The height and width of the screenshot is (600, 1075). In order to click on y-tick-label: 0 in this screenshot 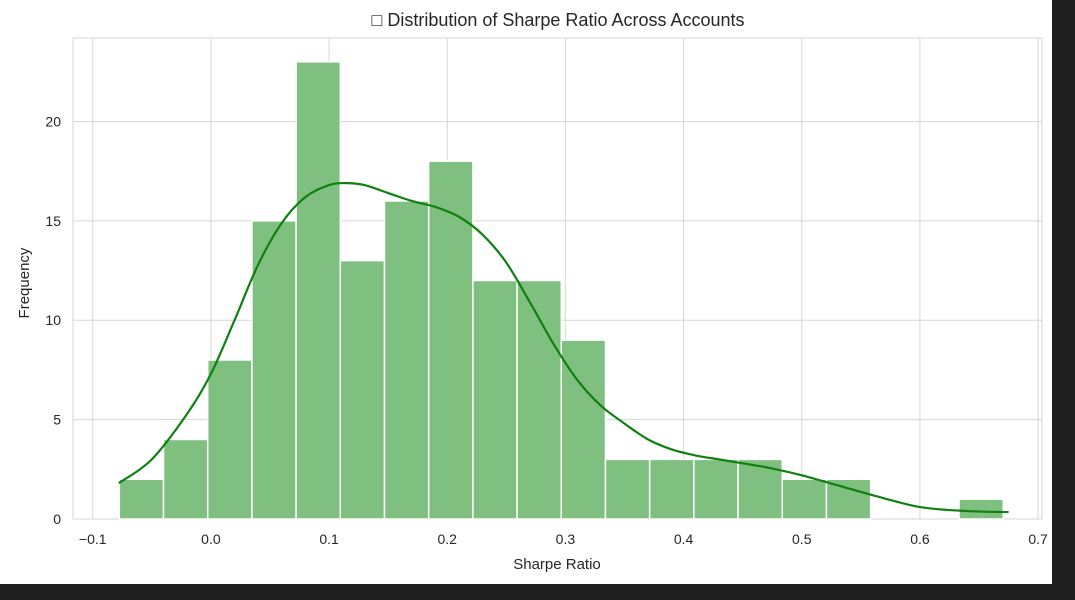, I will do `click(57, 519)`.